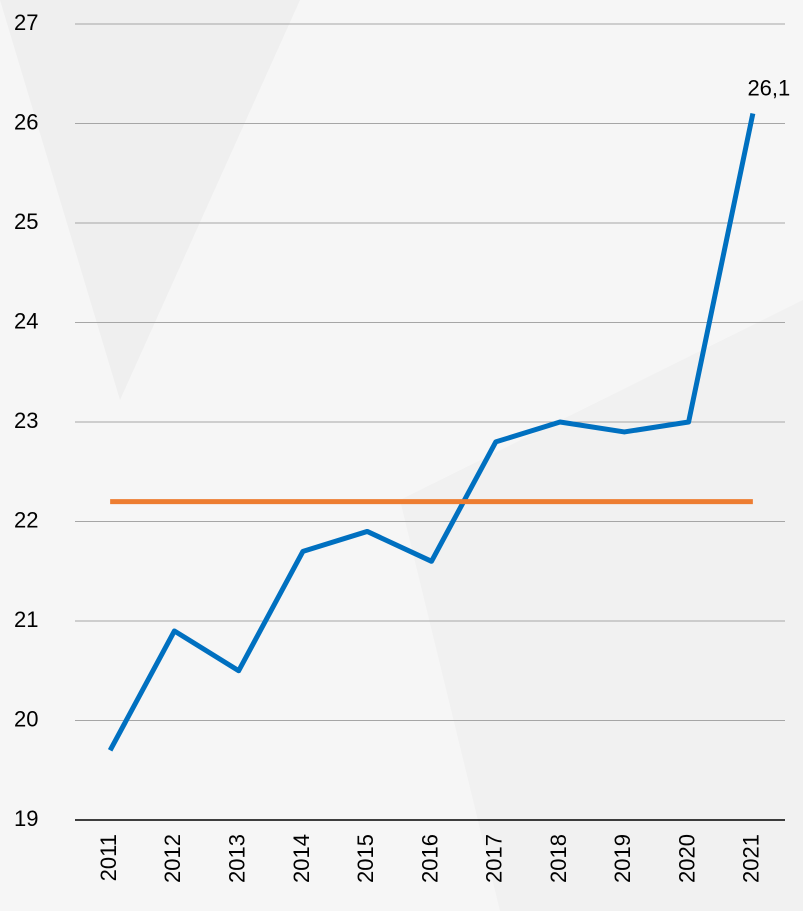 This screenshot has height=911, width=803. Describe the element at coordinates (558, 858) in the screenshot. I see `x-tick-label: 2018` at that location.